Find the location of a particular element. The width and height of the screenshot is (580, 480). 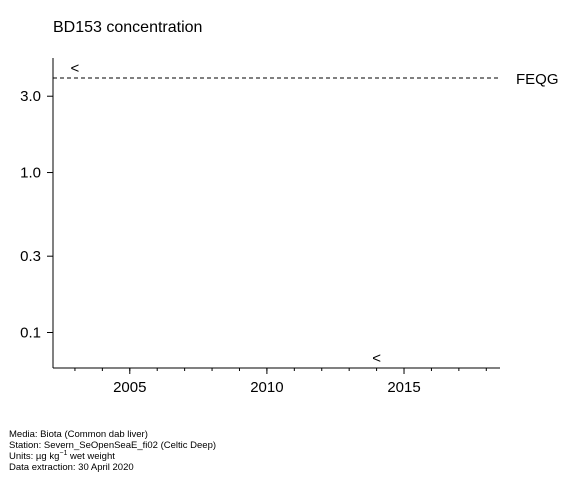

y-tick-label: 1.0 is located at coordinates (30, 173).